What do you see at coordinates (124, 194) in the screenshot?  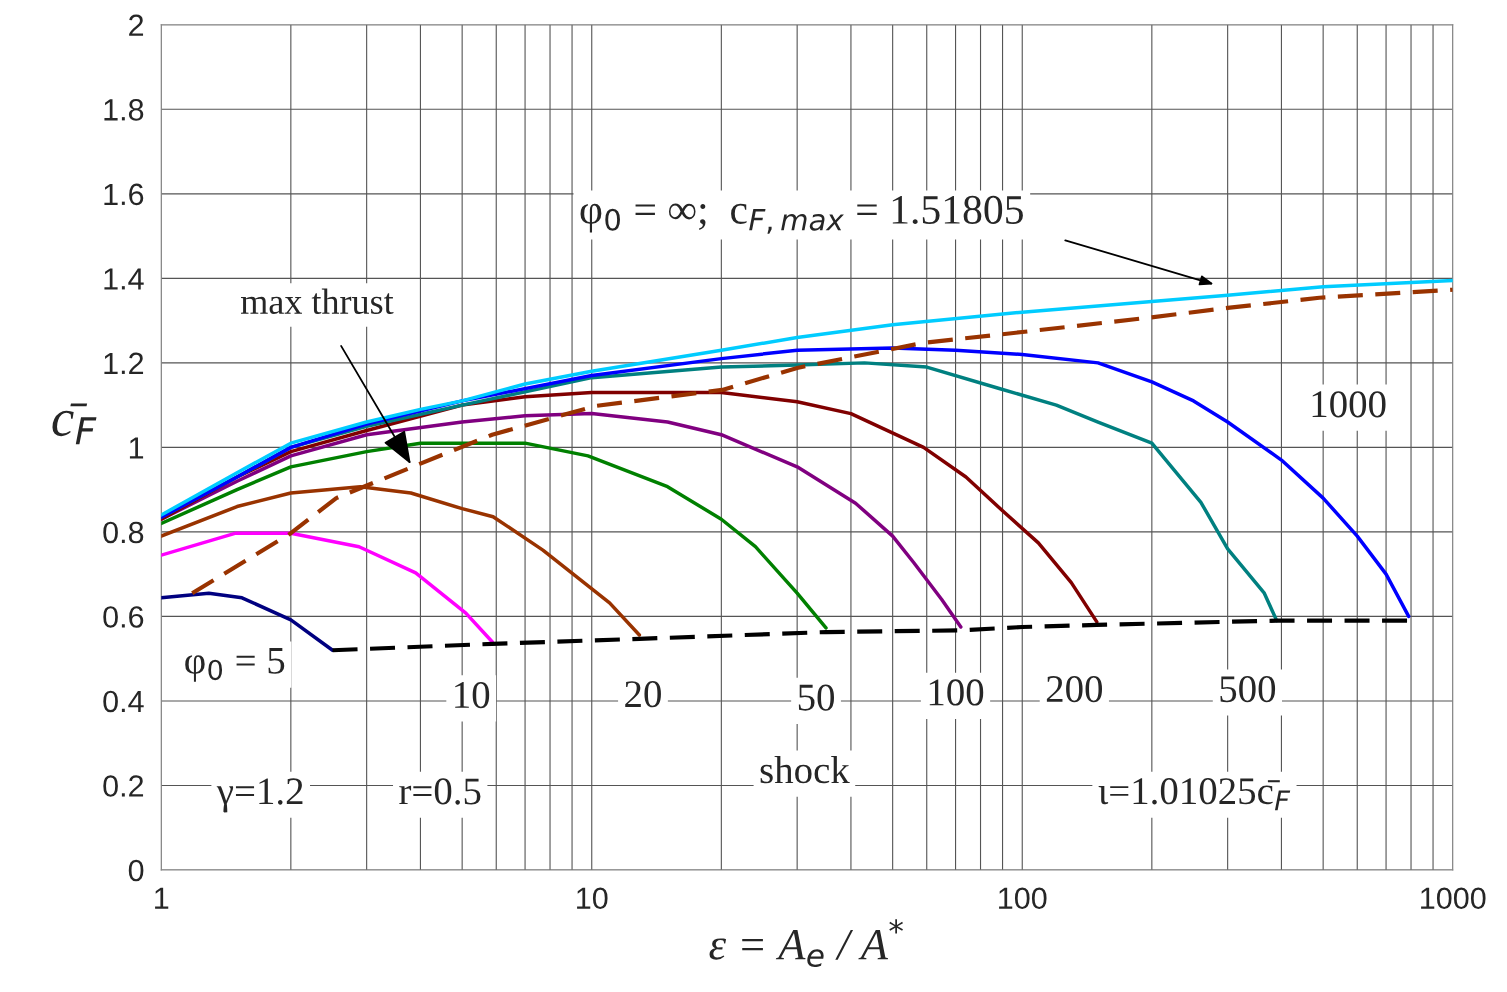 I see `y-tick-label: 1.6` at bounding box center [124, 194].